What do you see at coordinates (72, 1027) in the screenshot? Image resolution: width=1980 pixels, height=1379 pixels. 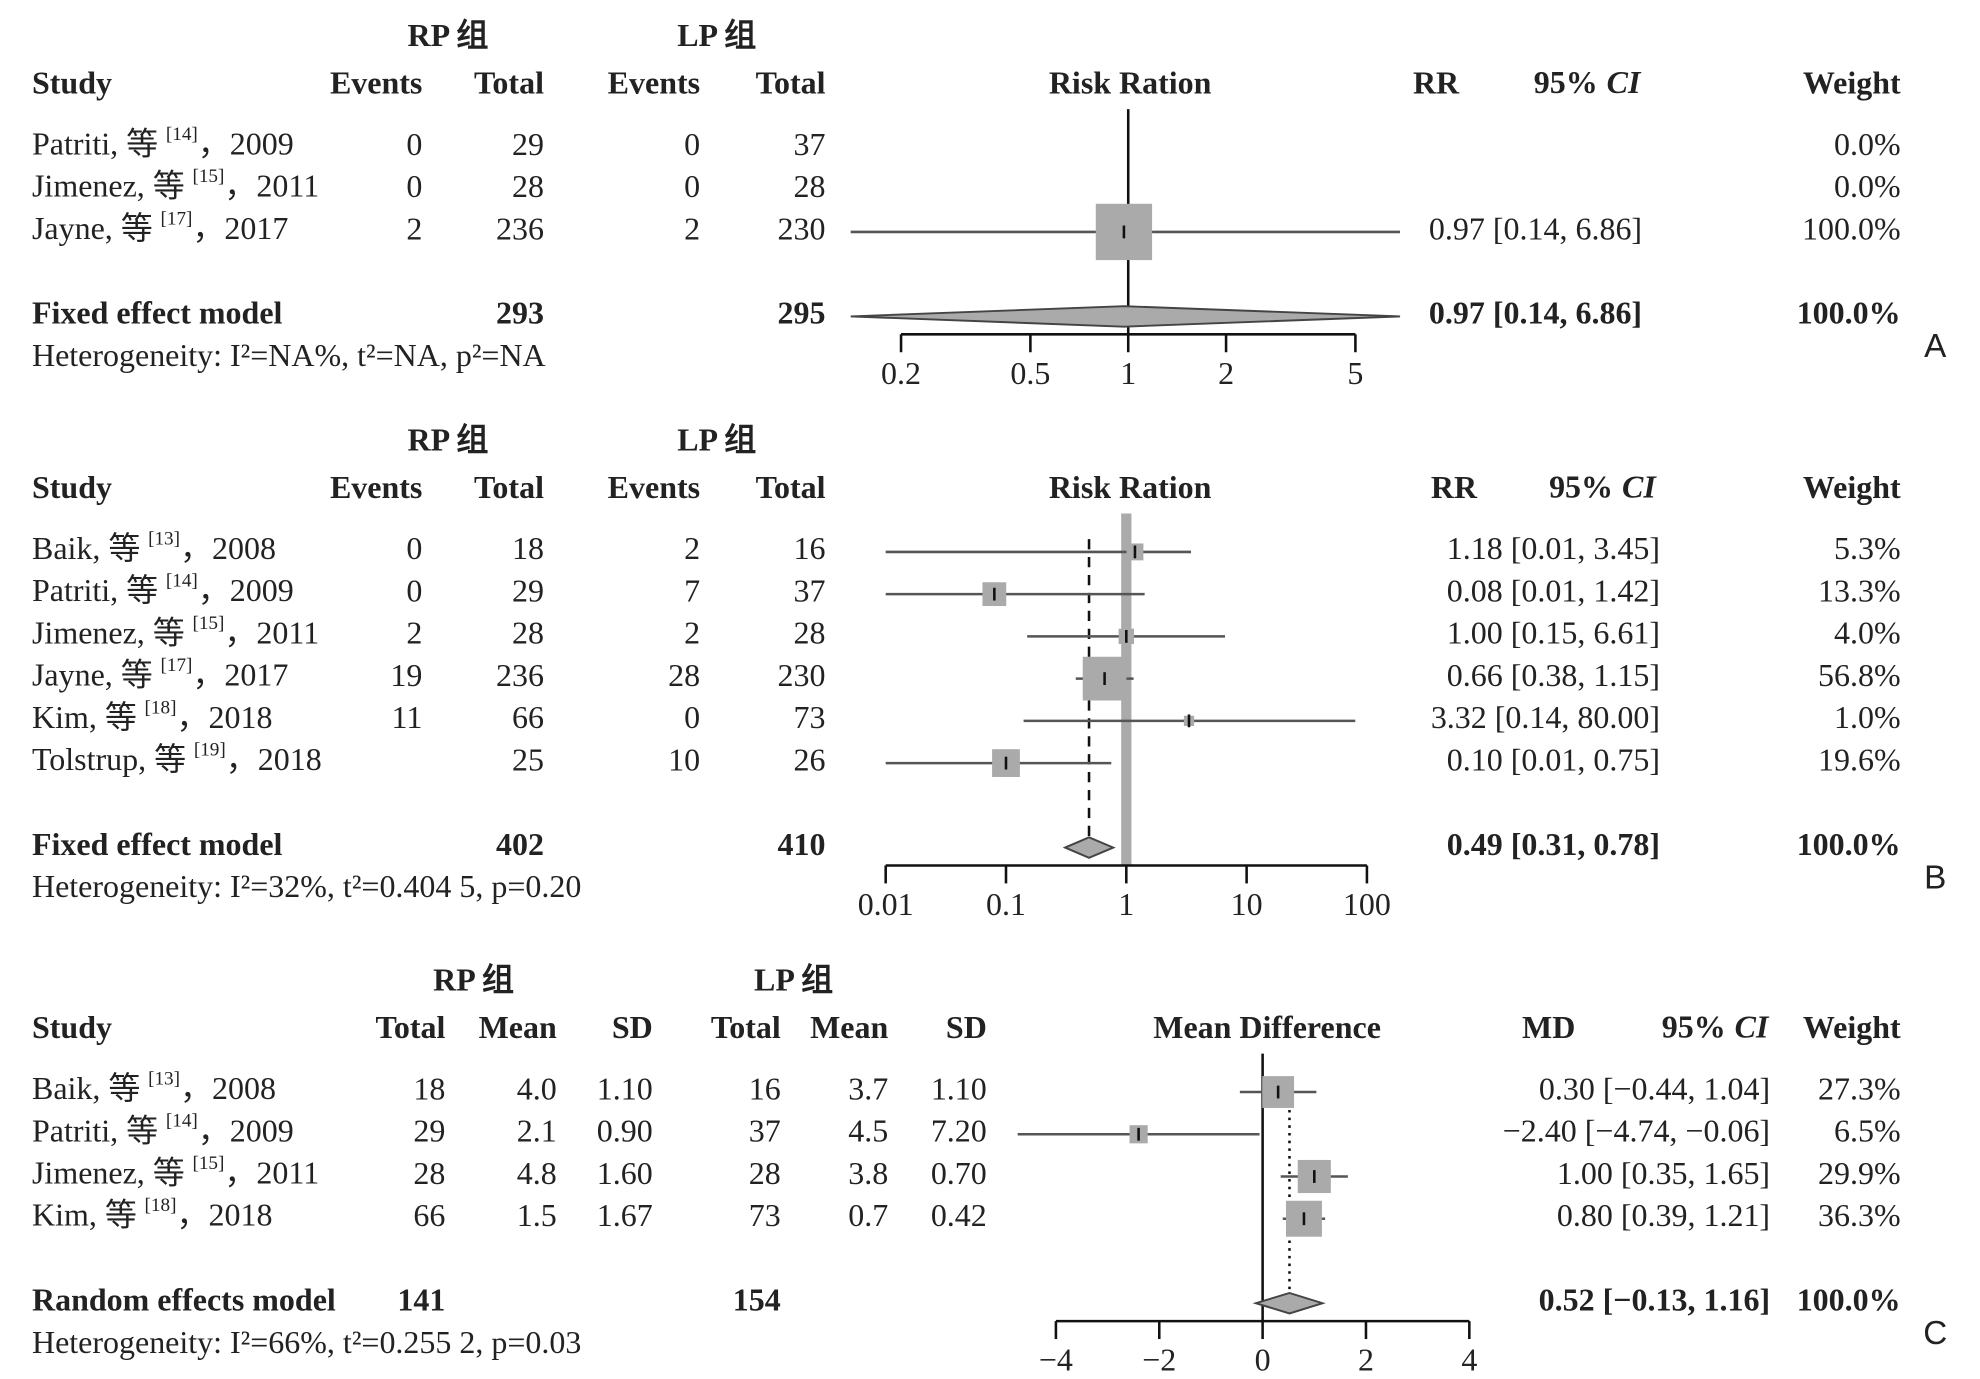 I see `column-header: Study` at bounding box center [72, 1027].